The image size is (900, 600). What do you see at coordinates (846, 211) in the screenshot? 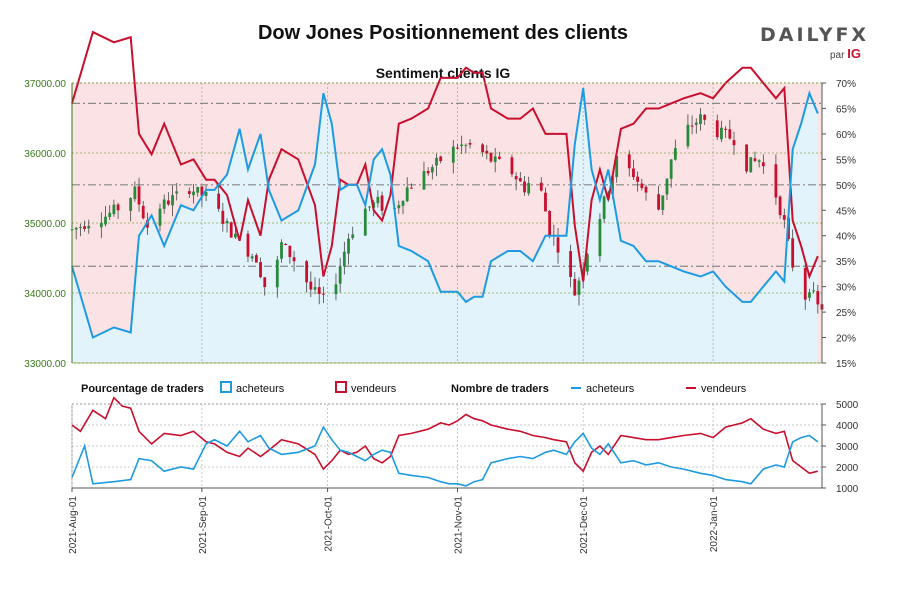
I see `percent-tick-label: 45%` at bounding box center [846, 211].